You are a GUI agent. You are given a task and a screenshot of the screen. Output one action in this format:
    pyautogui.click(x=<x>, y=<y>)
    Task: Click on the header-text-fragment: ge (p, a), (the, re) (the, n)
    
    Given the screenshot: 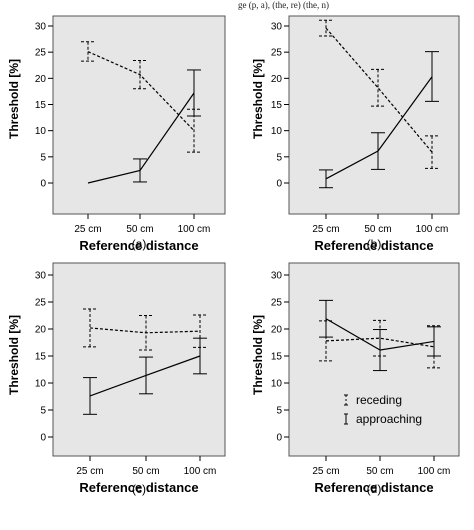 What is the action you would take?
    pyautogui.click(x=283, y=5)
    